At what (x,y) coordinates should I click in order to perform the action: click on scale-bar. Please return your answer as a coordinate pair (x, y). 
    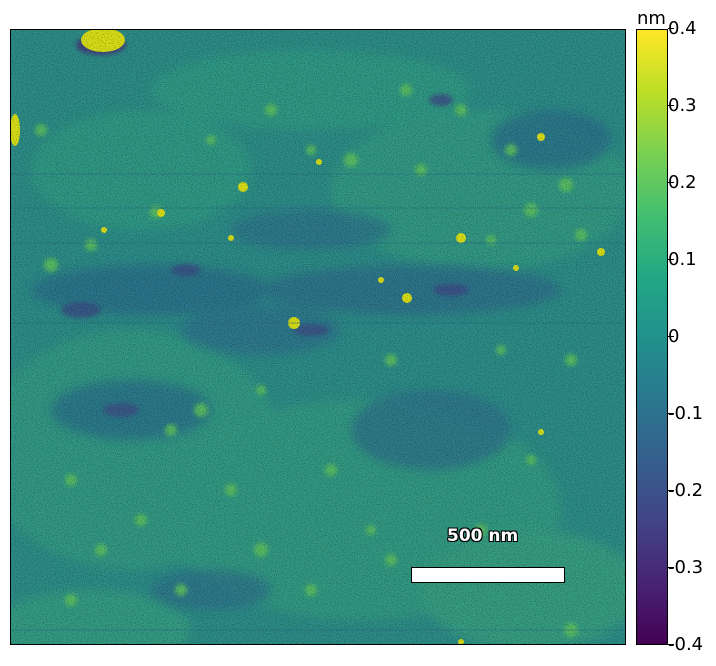
    Looking at the image, I should click on (488, 575).